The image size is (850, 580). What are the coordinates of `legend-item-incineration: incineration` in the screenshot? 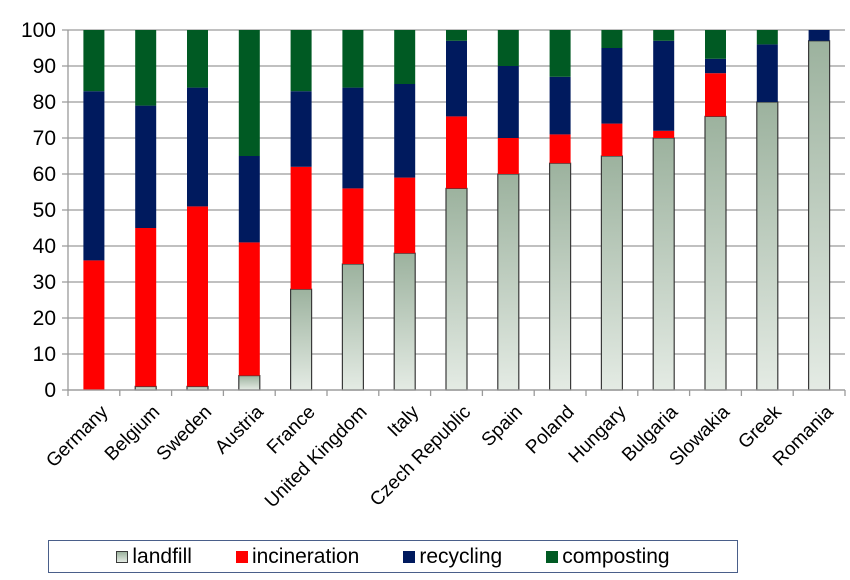 It's located at (297, 556).